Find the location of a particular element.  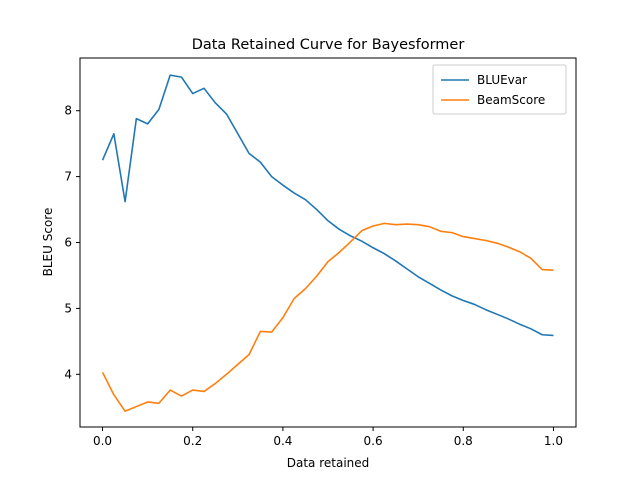

x-tick-label: 0.4 is located at coordinates (282, 441).